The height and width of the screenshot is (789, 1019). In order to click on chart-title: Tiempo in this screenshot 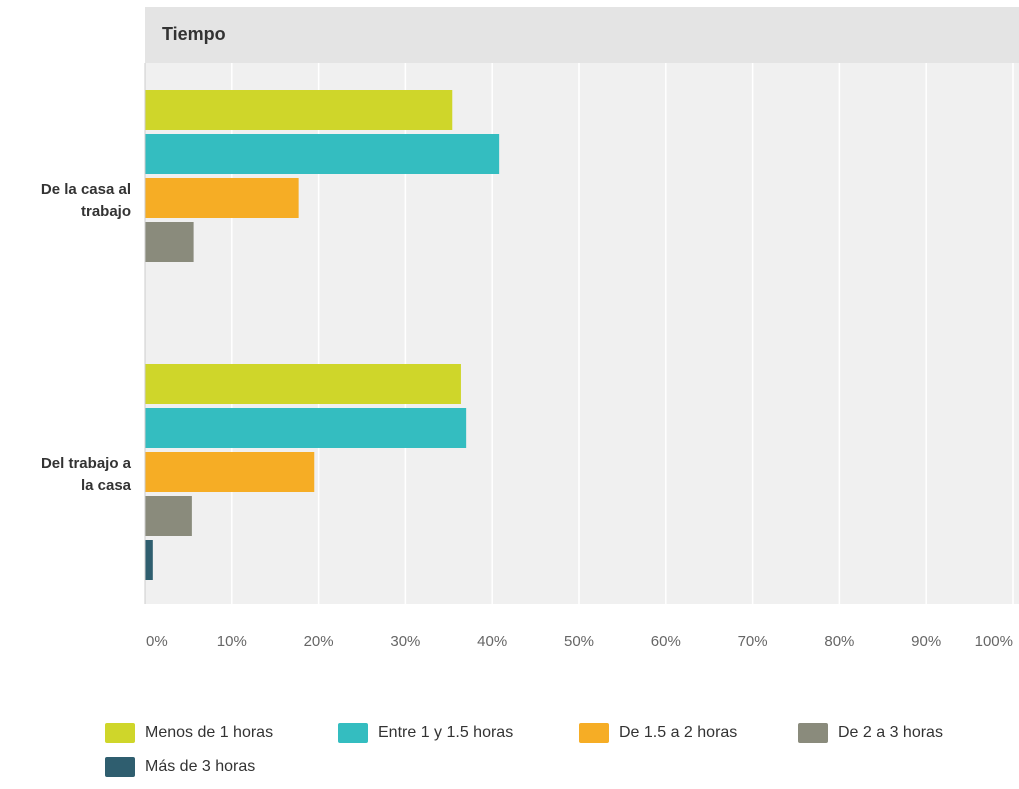, I will do `click(194, 34)`.